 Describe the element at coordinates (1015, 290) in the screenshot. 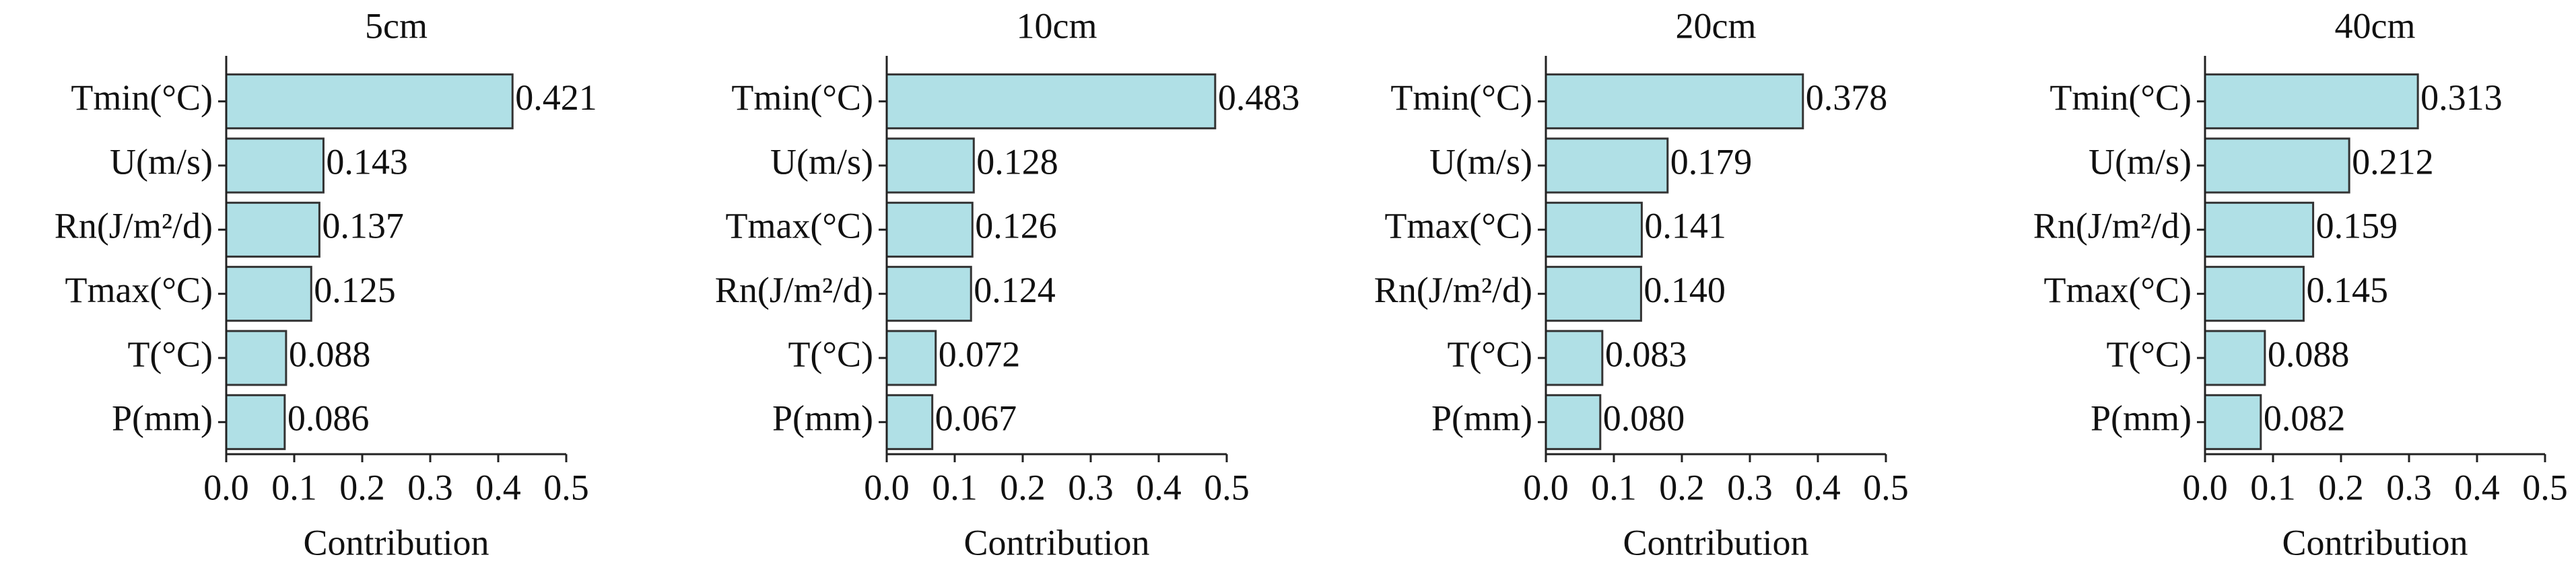

I see `value-label: 0.124` at that location.